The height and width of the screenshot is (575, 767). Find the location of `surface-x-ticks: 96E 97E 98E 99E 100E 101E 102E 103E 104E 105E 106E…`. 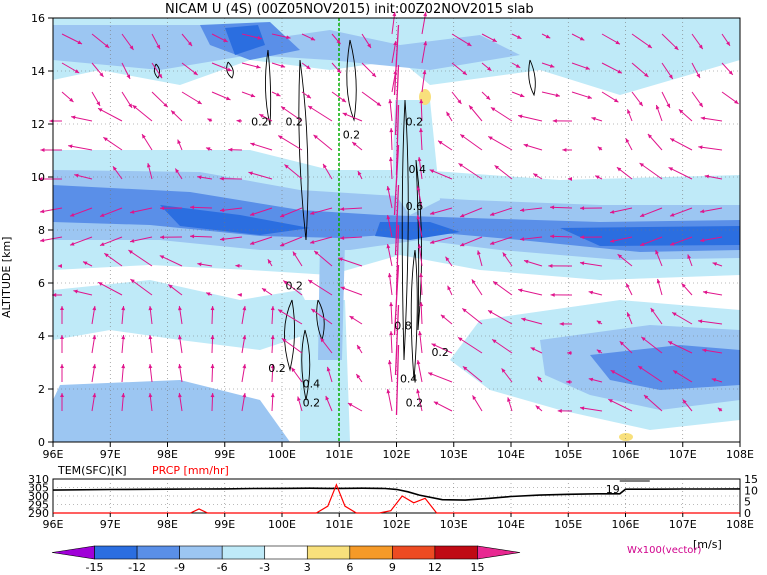

surface-x-ticks: 96E 97E 98E 99E 100E 101E 102E 103E 104E 105E 106E… is located at coordinates (398, 522).